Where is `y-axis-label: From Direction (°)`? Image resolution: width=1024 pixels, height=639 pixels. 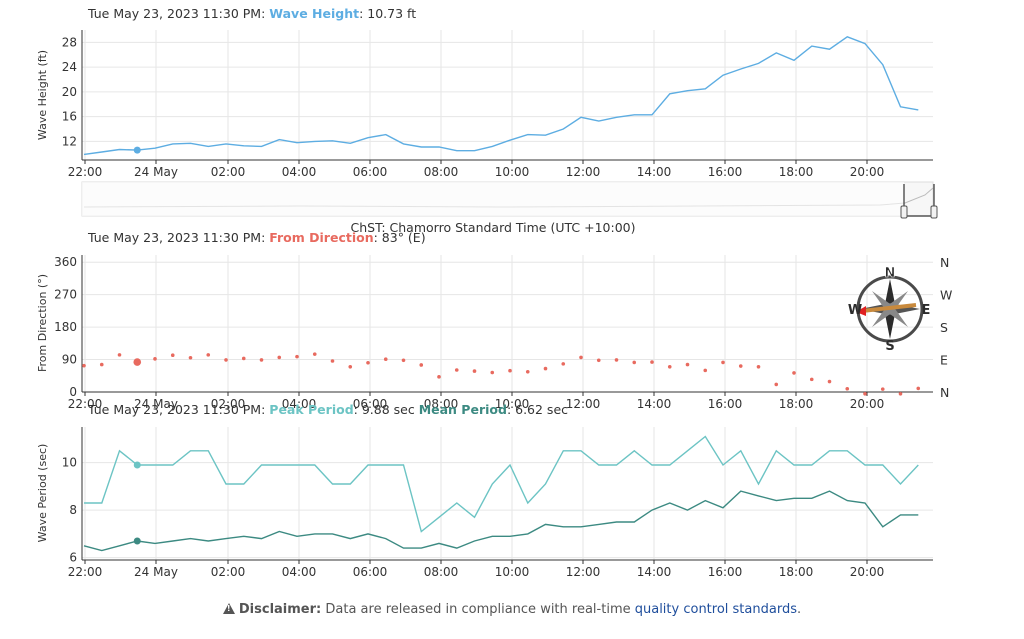
y-axis-label: From Direction (°) is located at coordinates (42, 323).